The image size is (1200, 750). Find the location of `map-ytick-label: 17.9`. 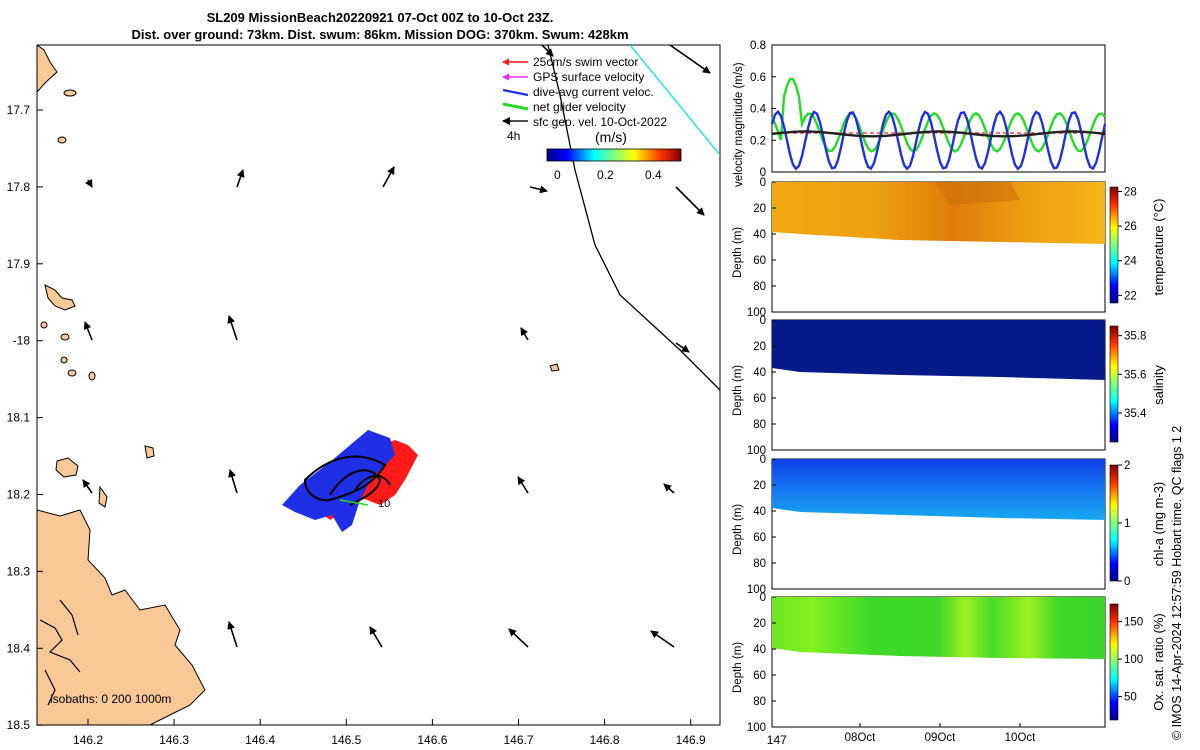

map-ytick-label: 17.9 is located at coordinates (19, 264).